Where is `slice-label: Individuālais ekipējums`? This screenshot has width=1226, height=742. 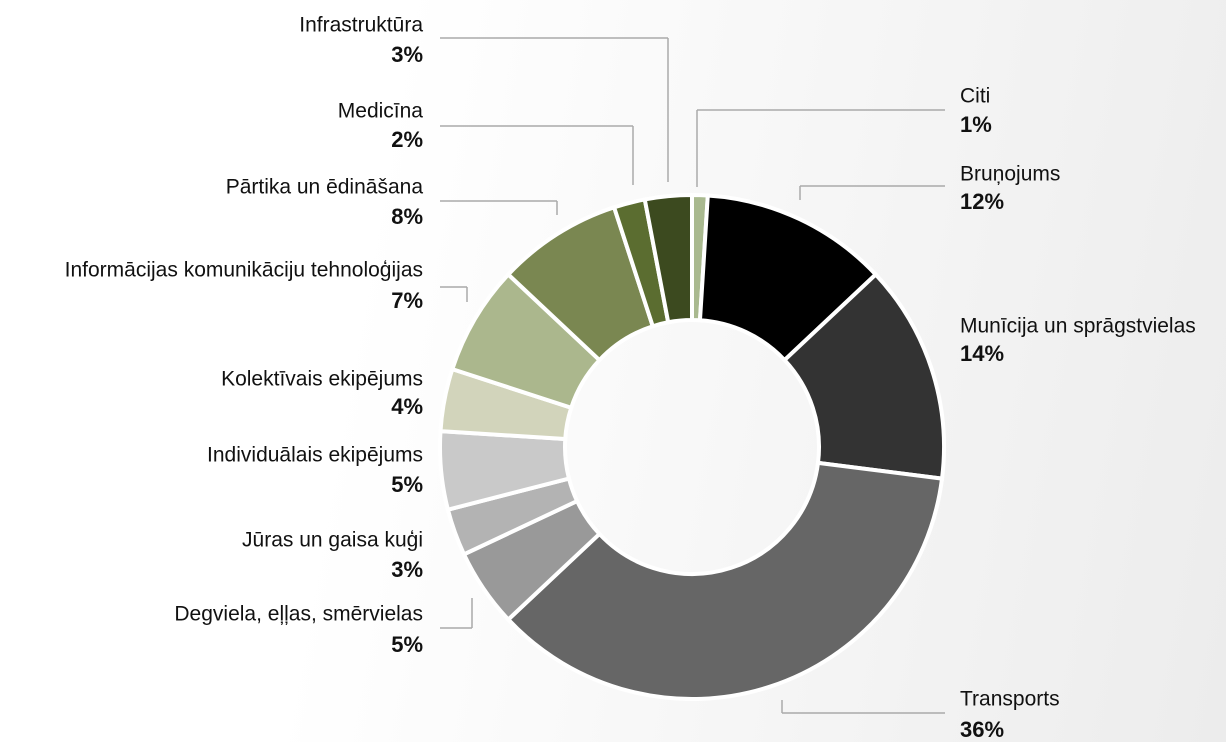 slice-label: Individuālais ekipējums is located at coordinates (315, 455).